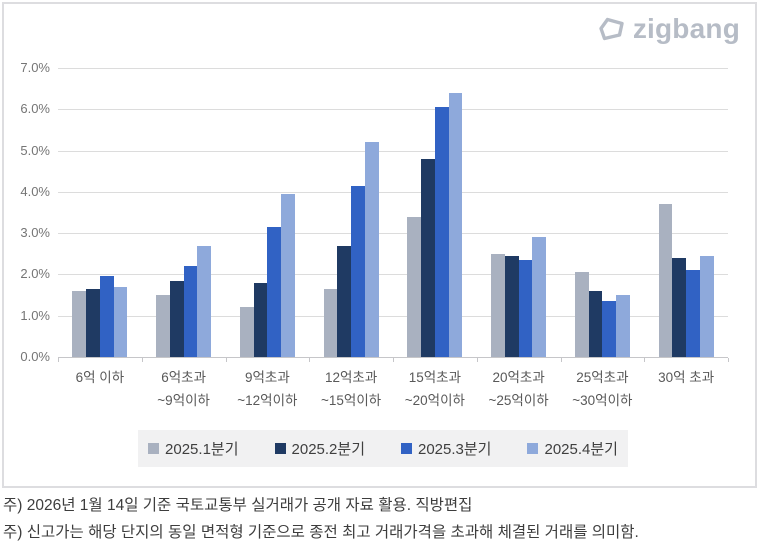  What do you see at coordinates (602, 377) in the screenshot?
I see `x-axis-label-line: 25억초과` at bounding box center [602, 377].